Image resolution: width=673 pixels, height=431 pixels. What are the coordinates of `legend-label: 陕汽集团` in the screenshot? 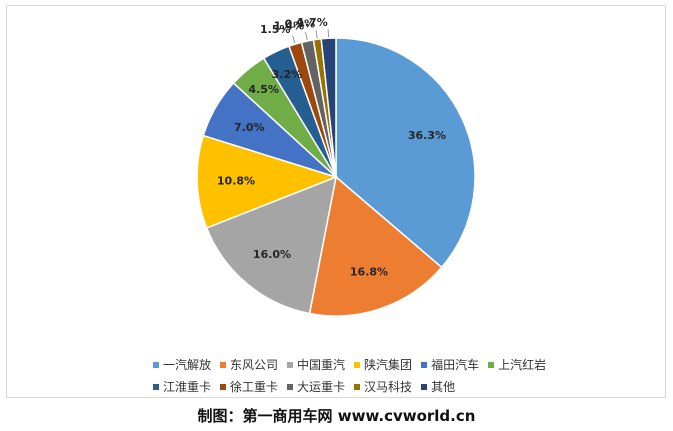 It's located at (388, 365).